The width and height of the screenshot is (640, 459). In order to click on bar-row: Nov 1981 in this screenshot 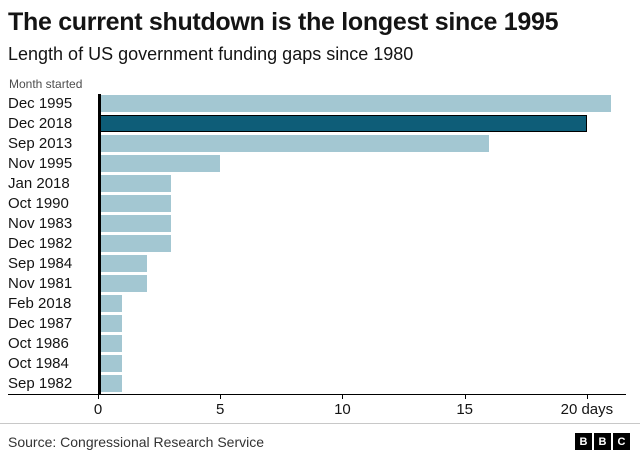, I will do `click(317, 284)`.